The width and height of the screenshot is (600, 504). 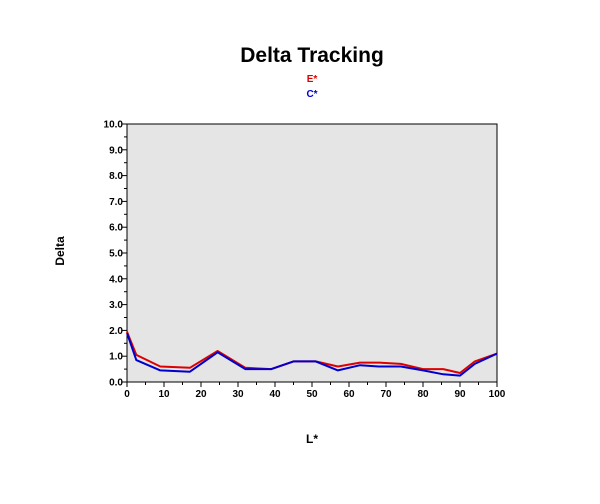 What do you see at coordinates (116, 150) in the screenshot?
I see `y-tick-label: 9.0` at bounding box center [116, 150].